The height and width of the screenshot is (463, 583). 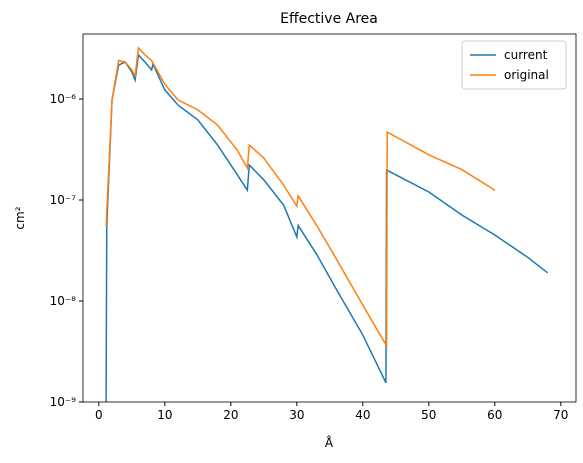 What do you see at coordinates (494, 415) in the screenshot?
I see `x-tick-label: 60` at bounding box center [494, 415].